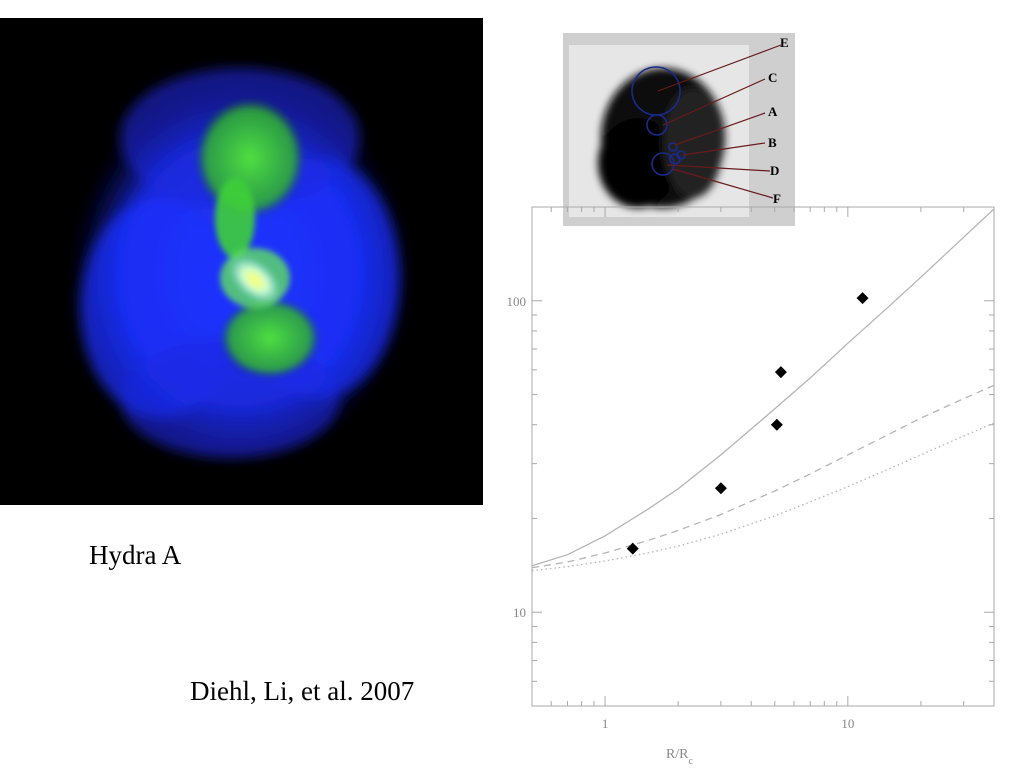  What do you see at coordinates (302, 691) in the screenshot?
I see `reference-caption: Diehl, Li, et al. 2007` at bounding box center [302, 691].